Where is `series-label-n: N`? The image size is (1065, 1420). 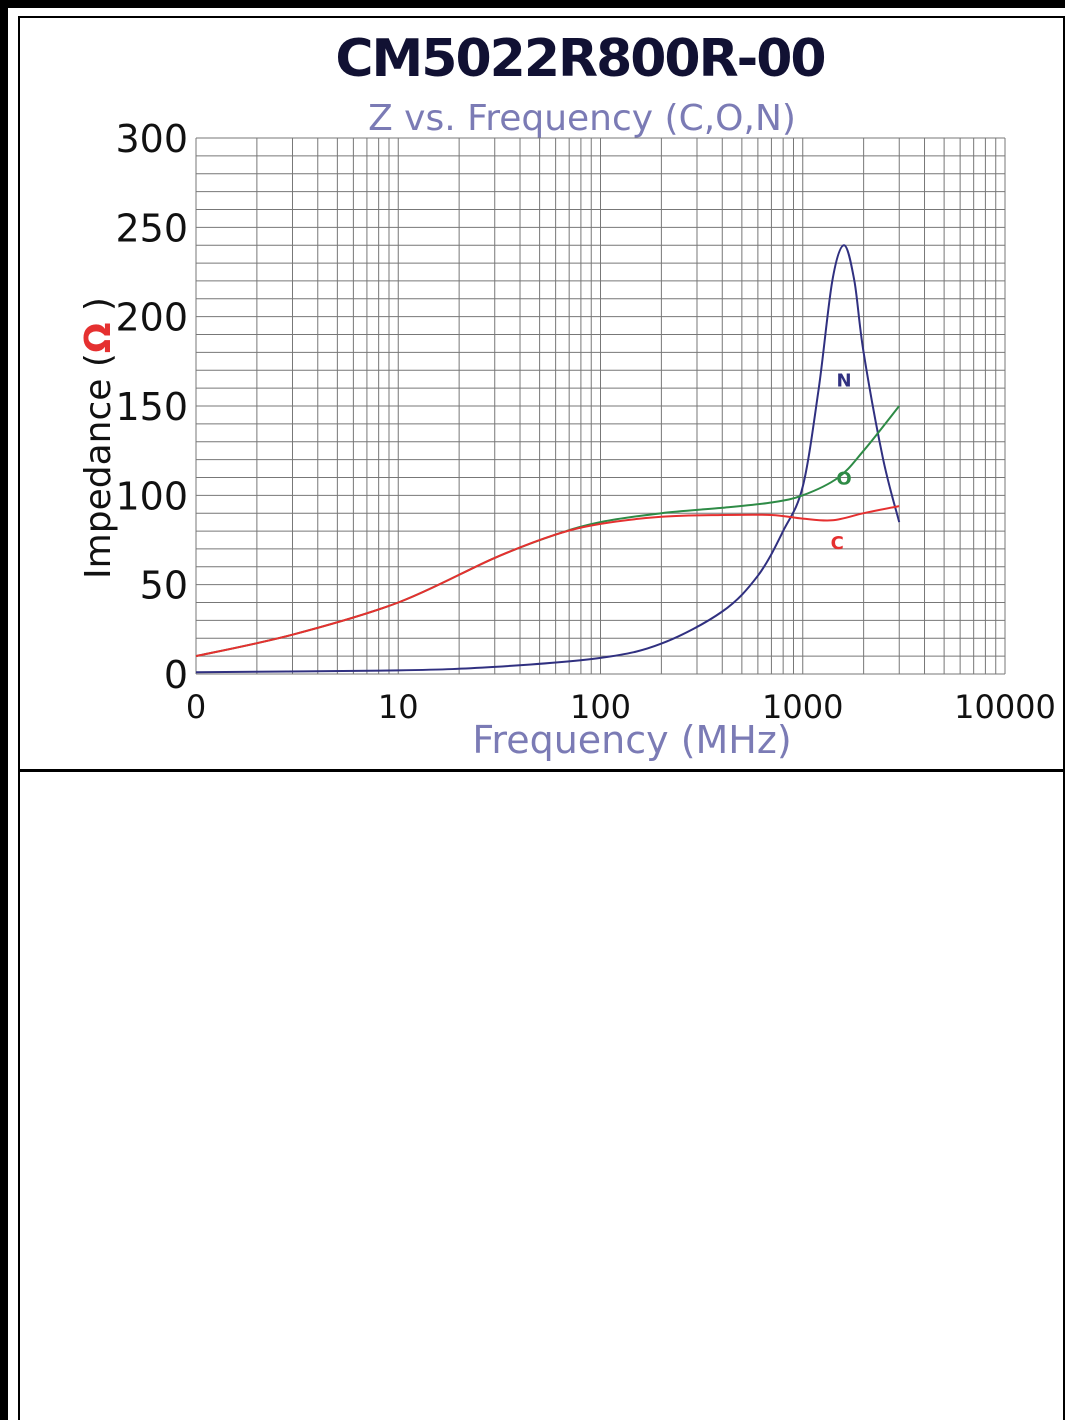 series-label-n: N is located at coordinates (843, 380).